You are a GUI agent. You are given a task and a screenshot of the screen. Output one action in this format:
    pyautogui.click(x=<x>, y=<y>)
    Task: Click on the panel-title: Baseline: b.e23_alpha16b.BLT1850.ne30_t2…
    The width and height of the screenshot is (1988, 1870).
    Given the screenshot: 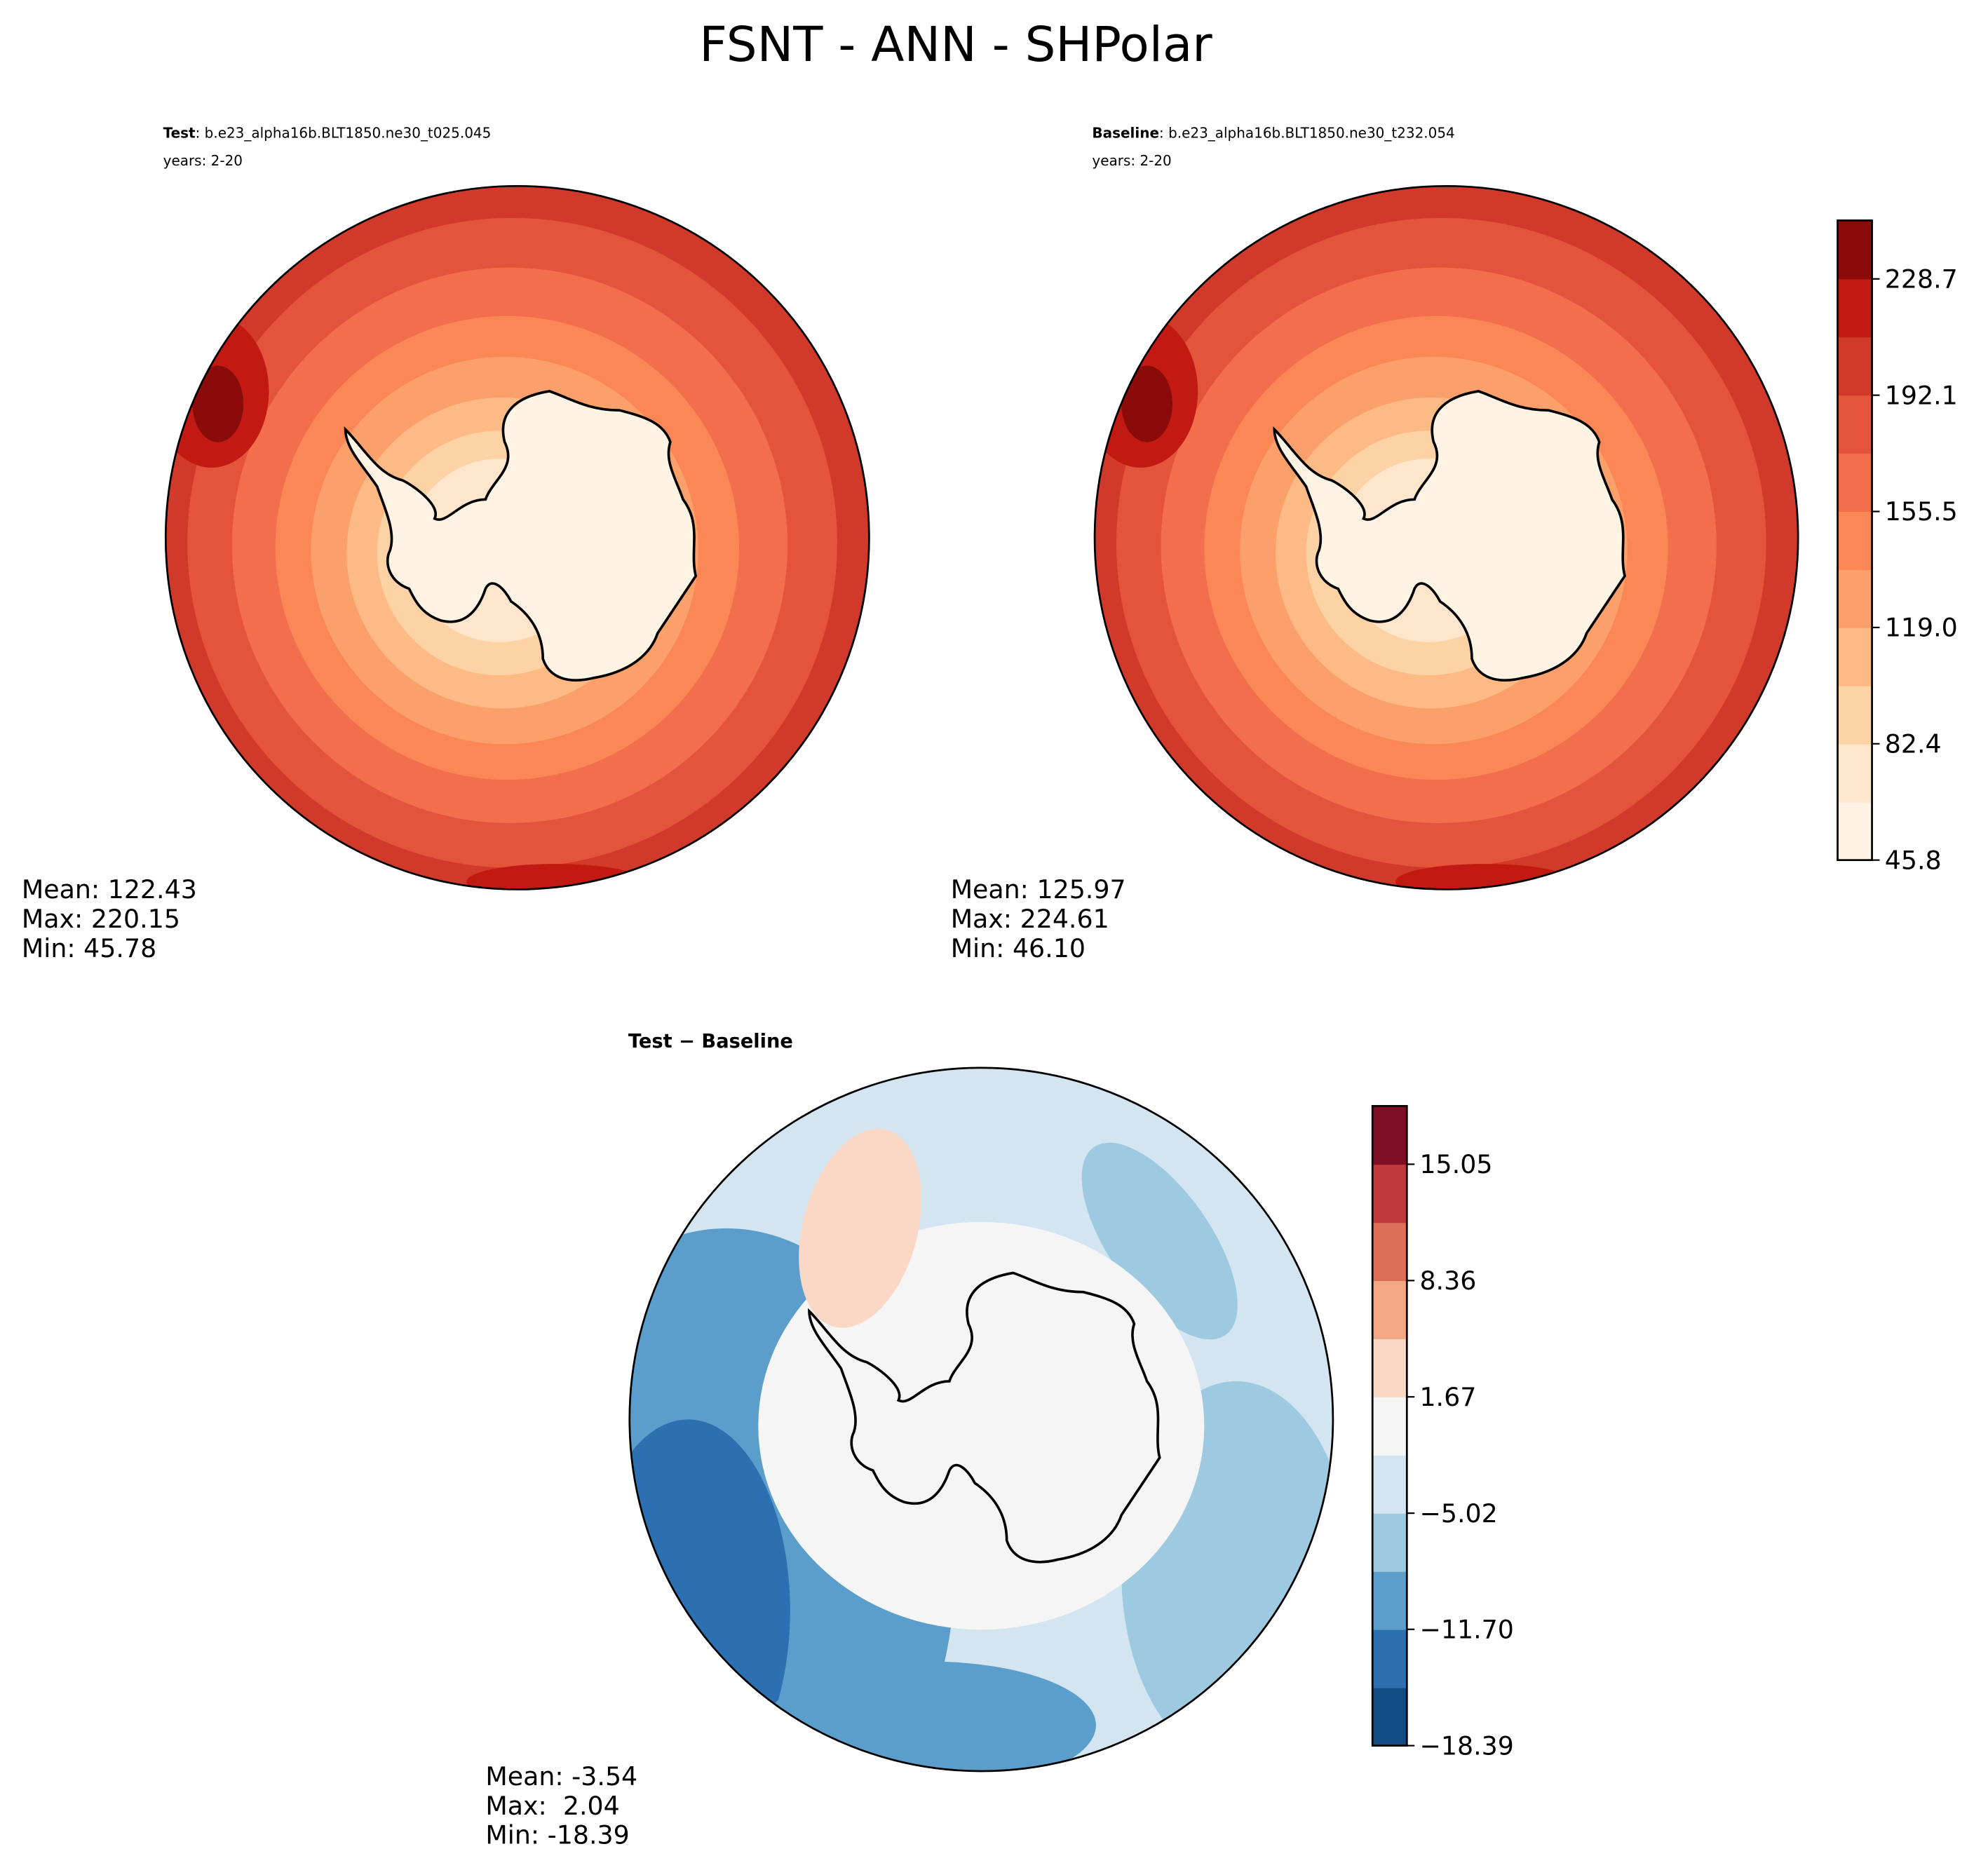 What is the action you would take?
    pyautogui.click(x=1273, y=132)
    